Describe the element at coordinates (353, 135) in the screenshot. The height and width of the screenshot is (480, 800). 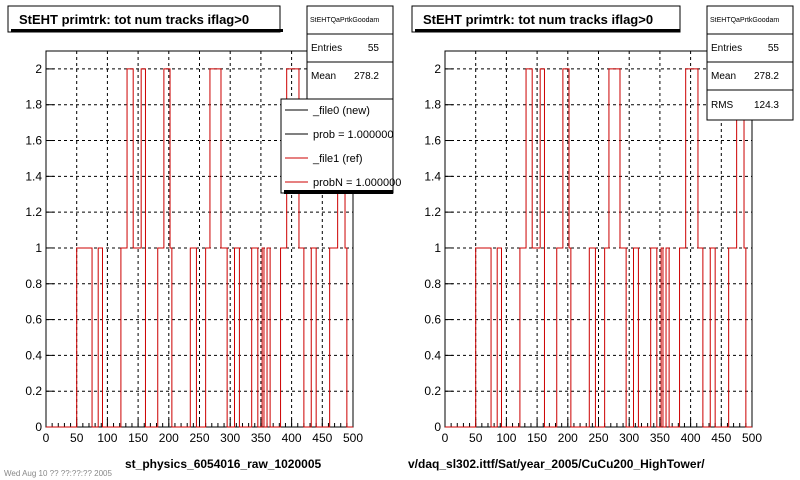
I see `legend-entry-label: prob = 1.000000` at that location.